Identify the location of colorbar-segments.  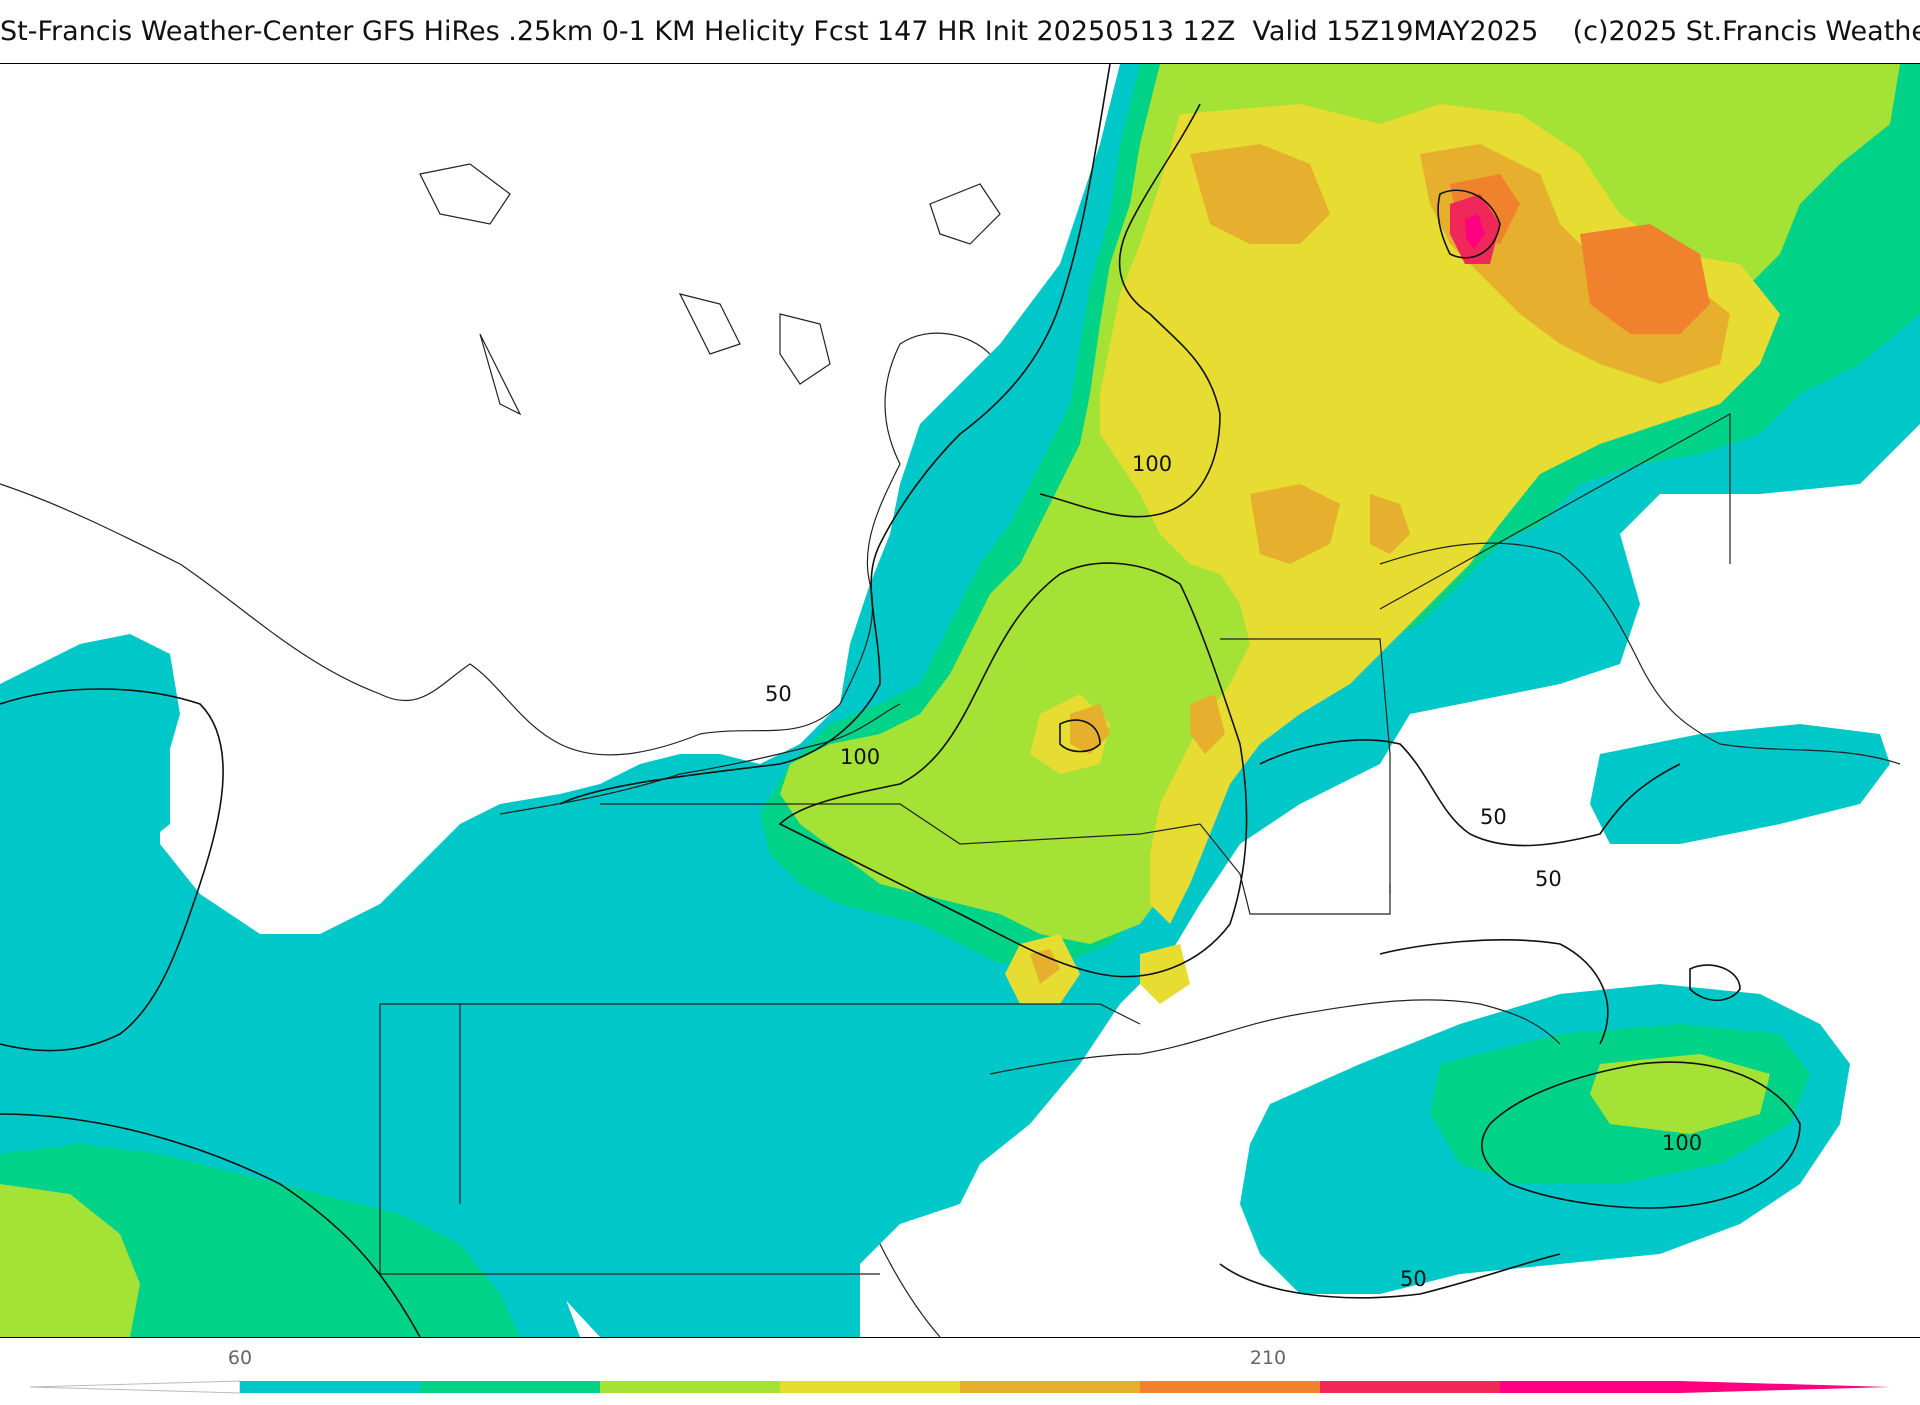
(960, 1387).